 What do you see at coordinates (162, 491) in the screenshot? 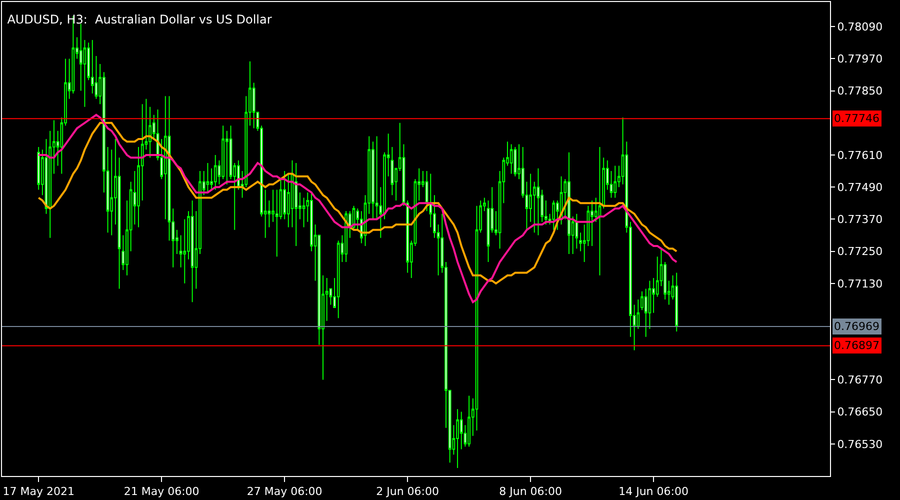
I see `x-tick-label: 21 May 06:00` at bounding box center [162, 491].